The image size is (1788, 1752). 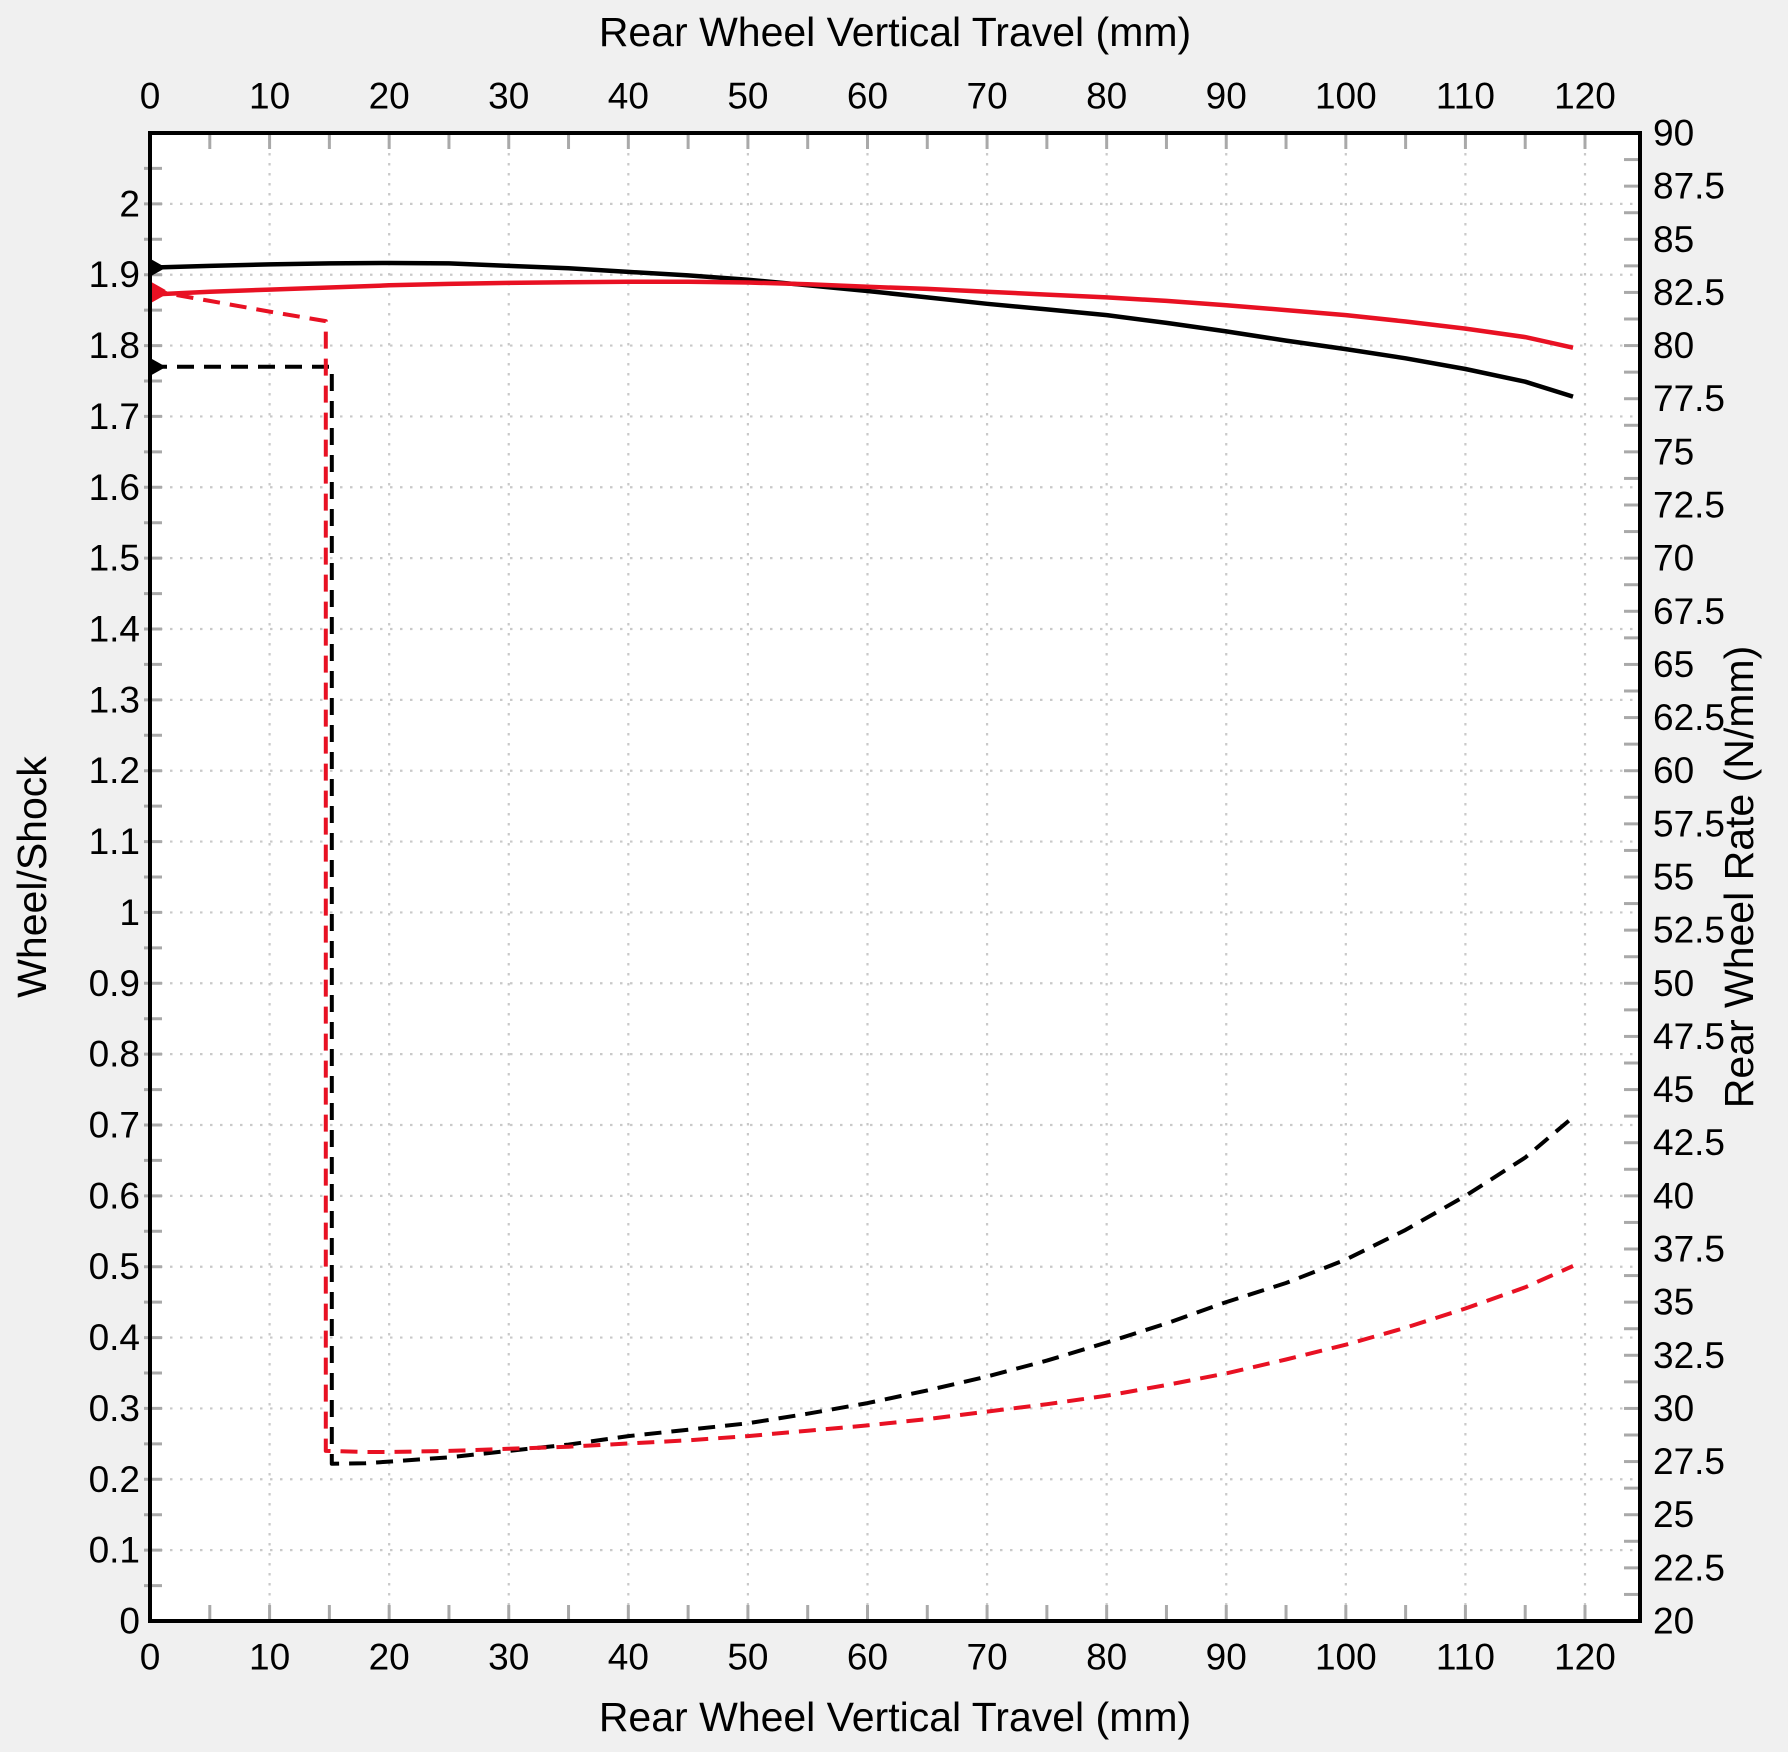 I want to click on top-tick-label: 100, so click(x=1346, y=96).